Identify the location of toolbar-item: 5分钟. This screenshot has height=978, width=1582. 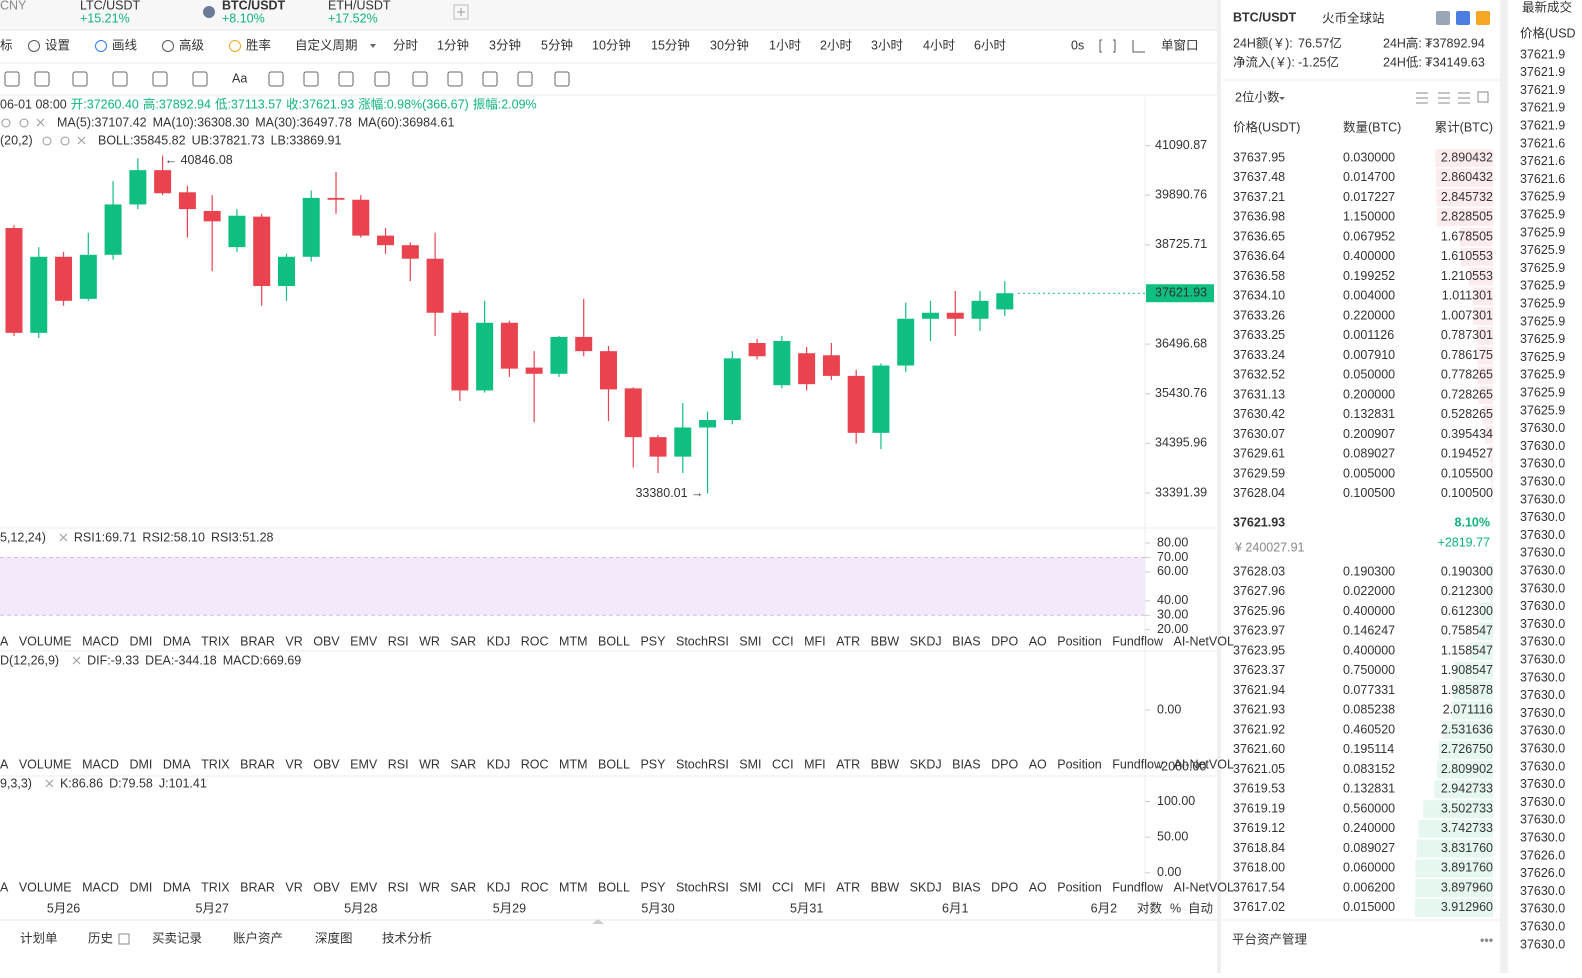
(557, 44).